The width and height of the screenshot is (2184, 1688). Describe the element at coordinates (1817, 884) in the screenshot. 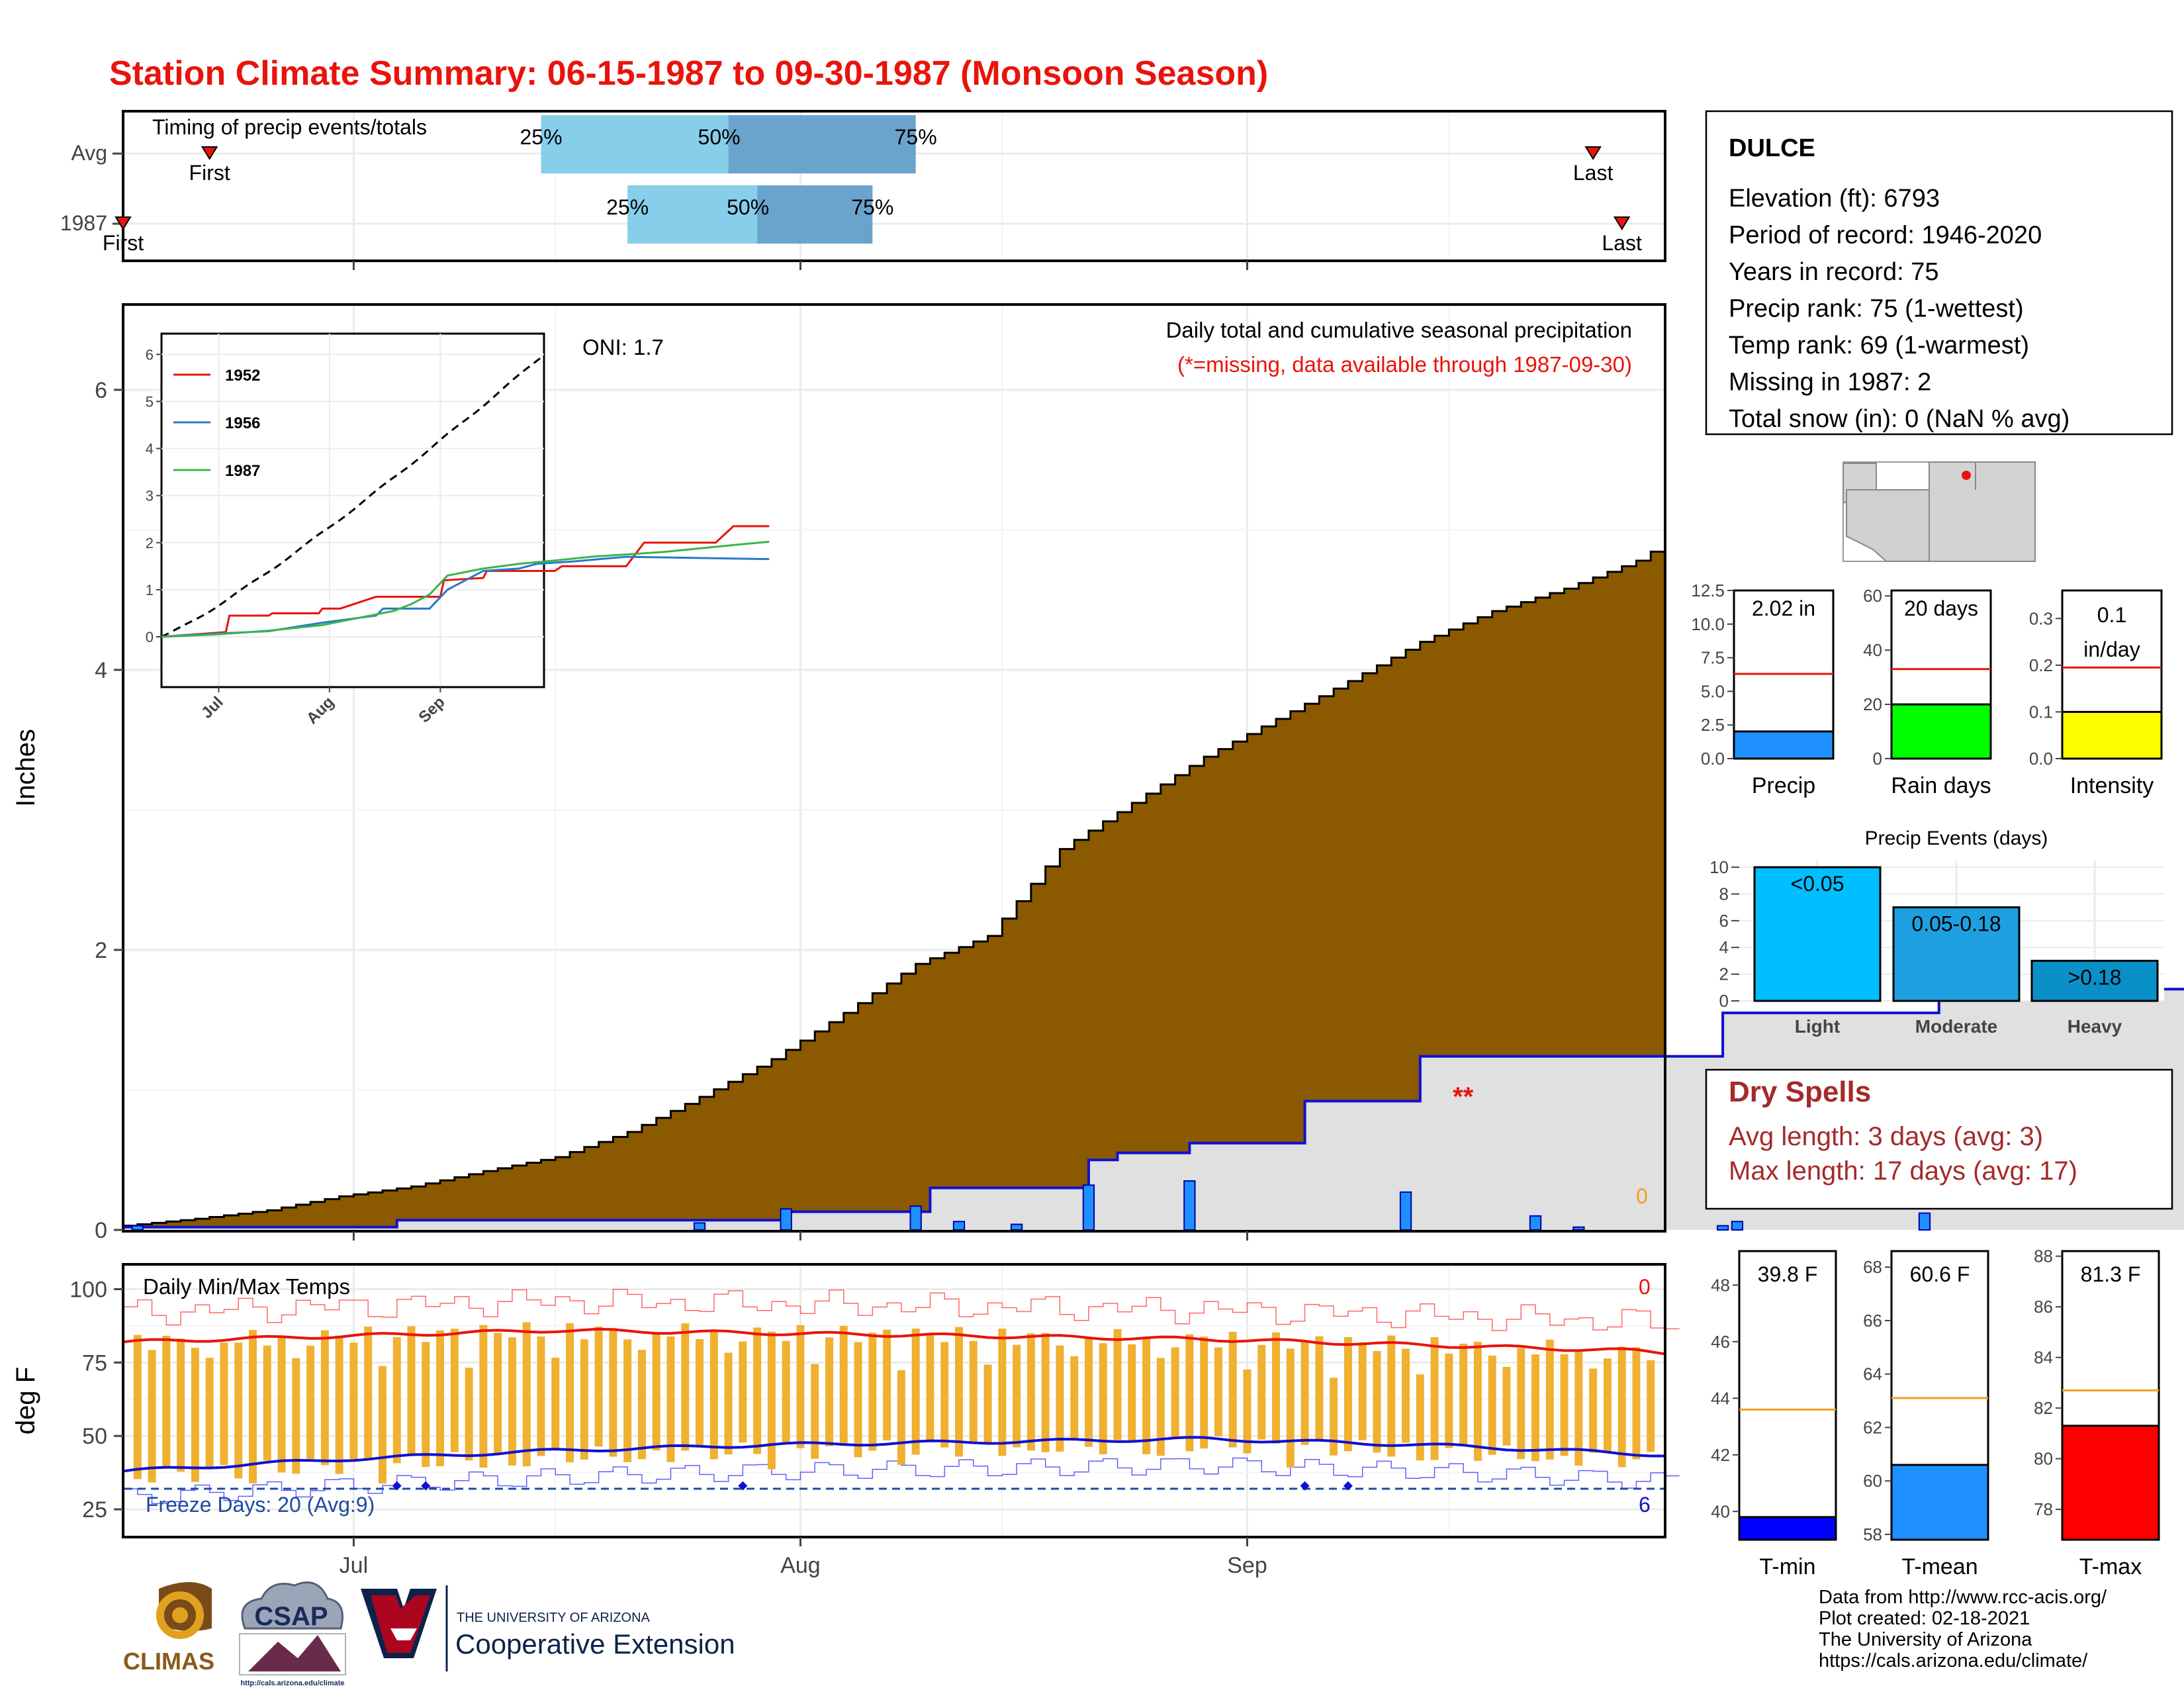

I see `events-range-label-0: <0.05` at that location.